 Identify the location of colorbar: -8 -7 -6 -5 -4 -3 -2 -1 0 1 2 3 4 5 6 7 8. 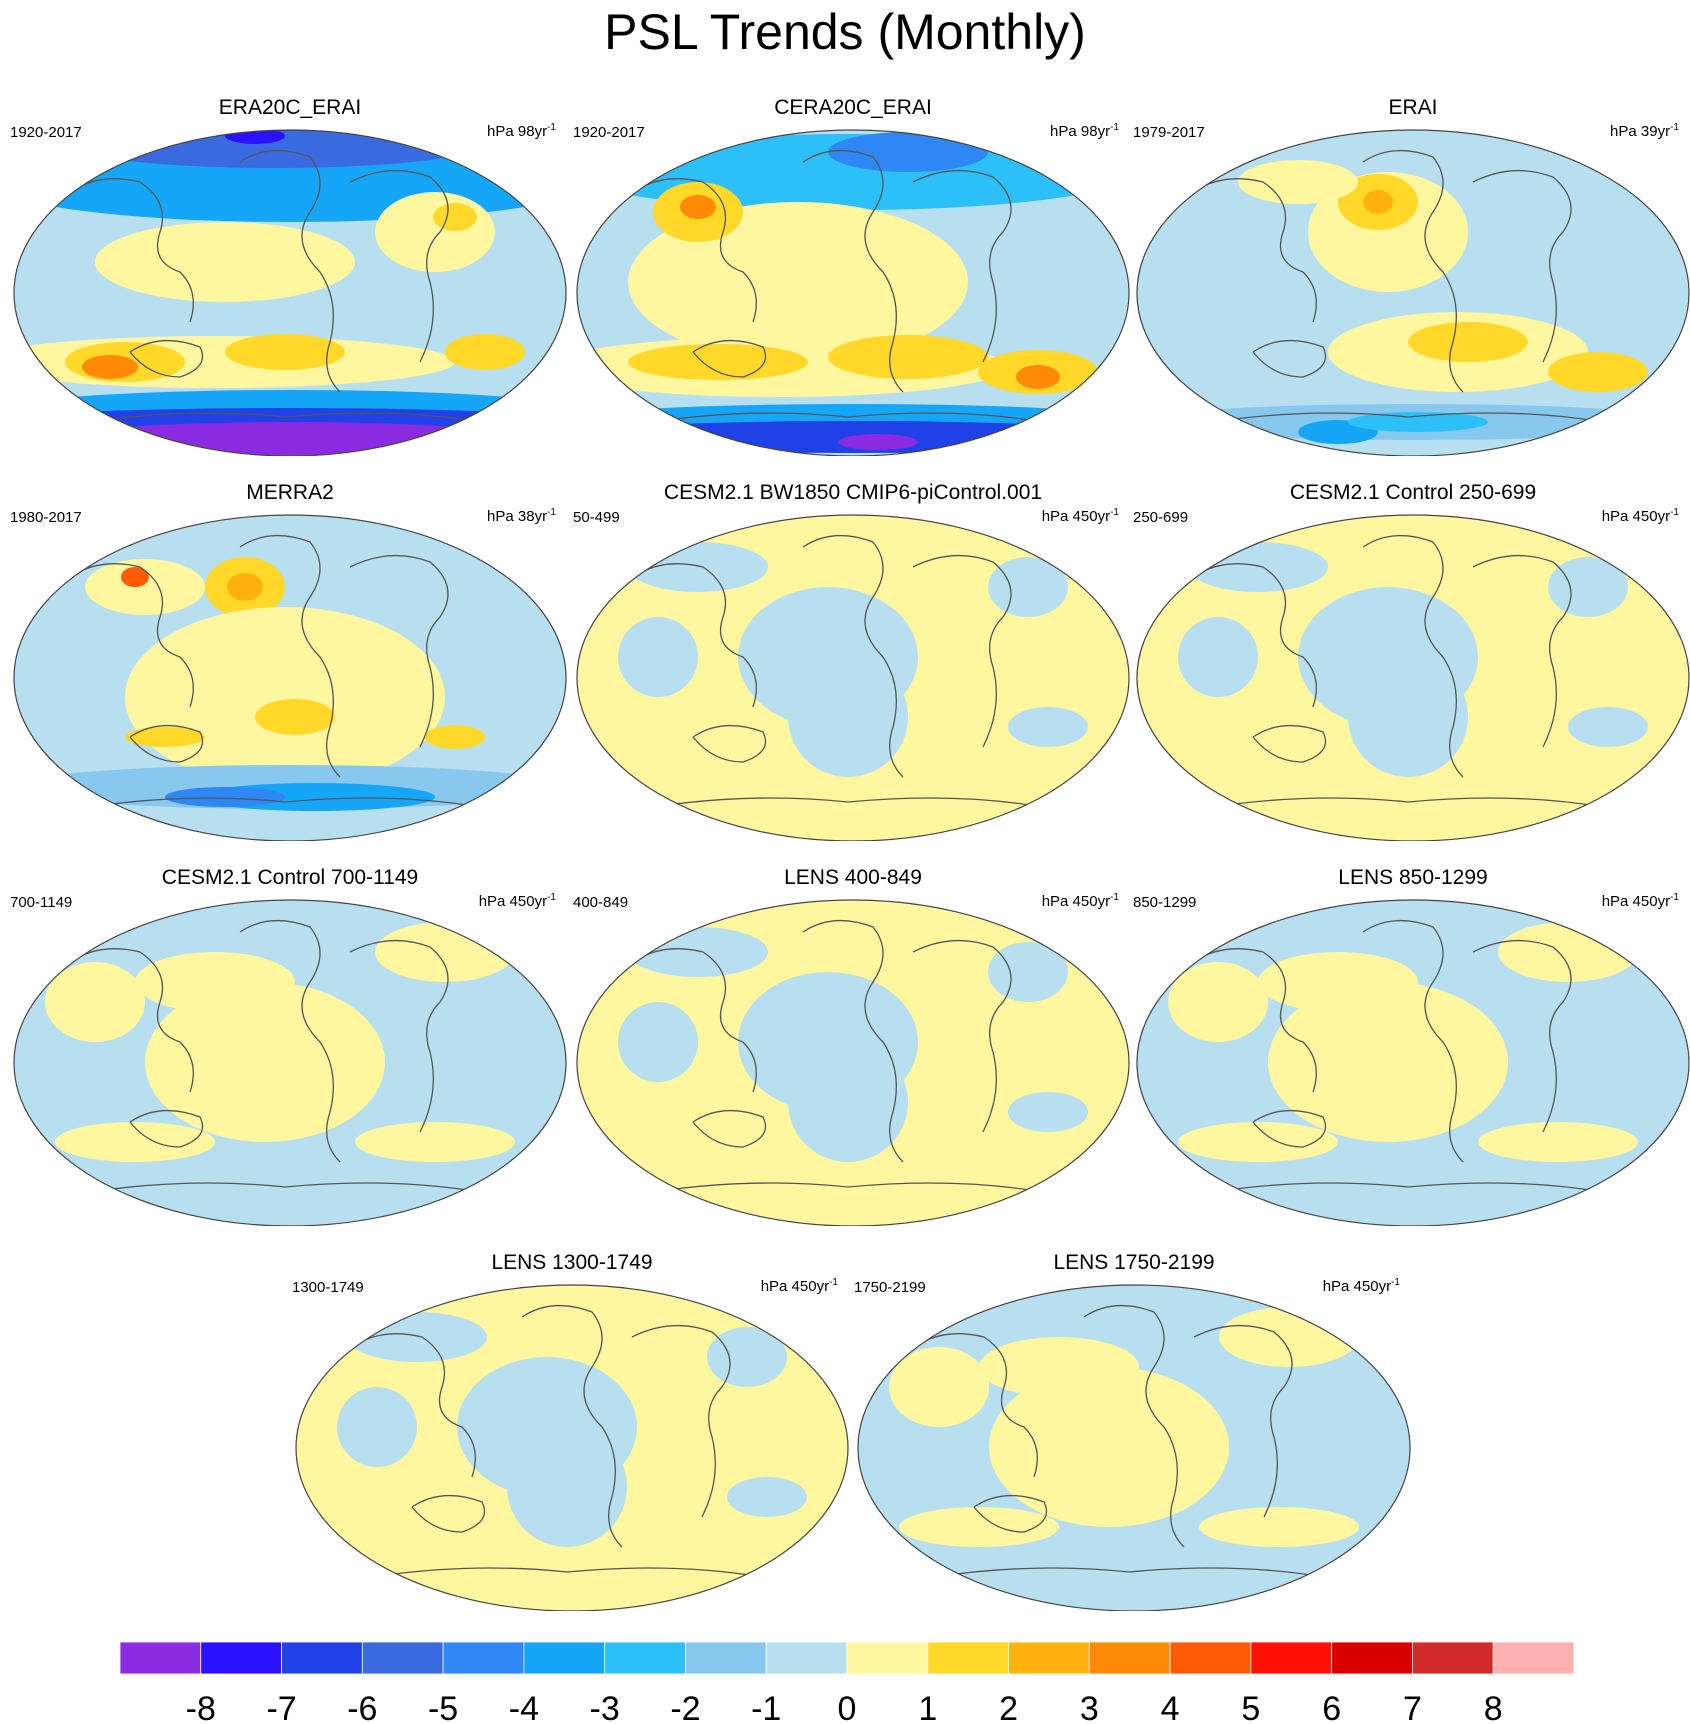
(847, 1682).